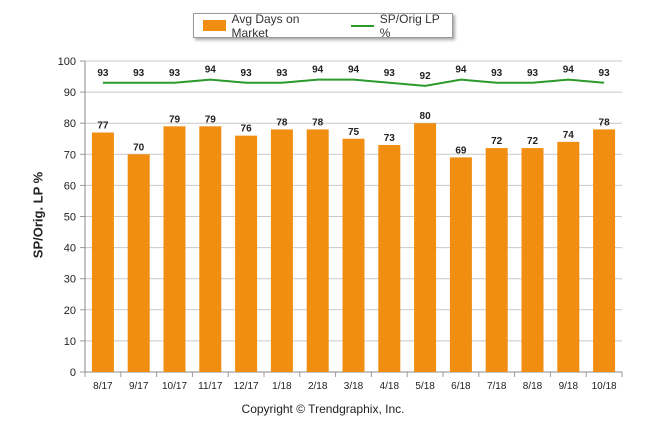 This screenshot has height=434, width=646. What do you see at coordinates (139, 386) in the screenshot?
I see `x-tick-label: 9/17` at bounding box center [139, 386].